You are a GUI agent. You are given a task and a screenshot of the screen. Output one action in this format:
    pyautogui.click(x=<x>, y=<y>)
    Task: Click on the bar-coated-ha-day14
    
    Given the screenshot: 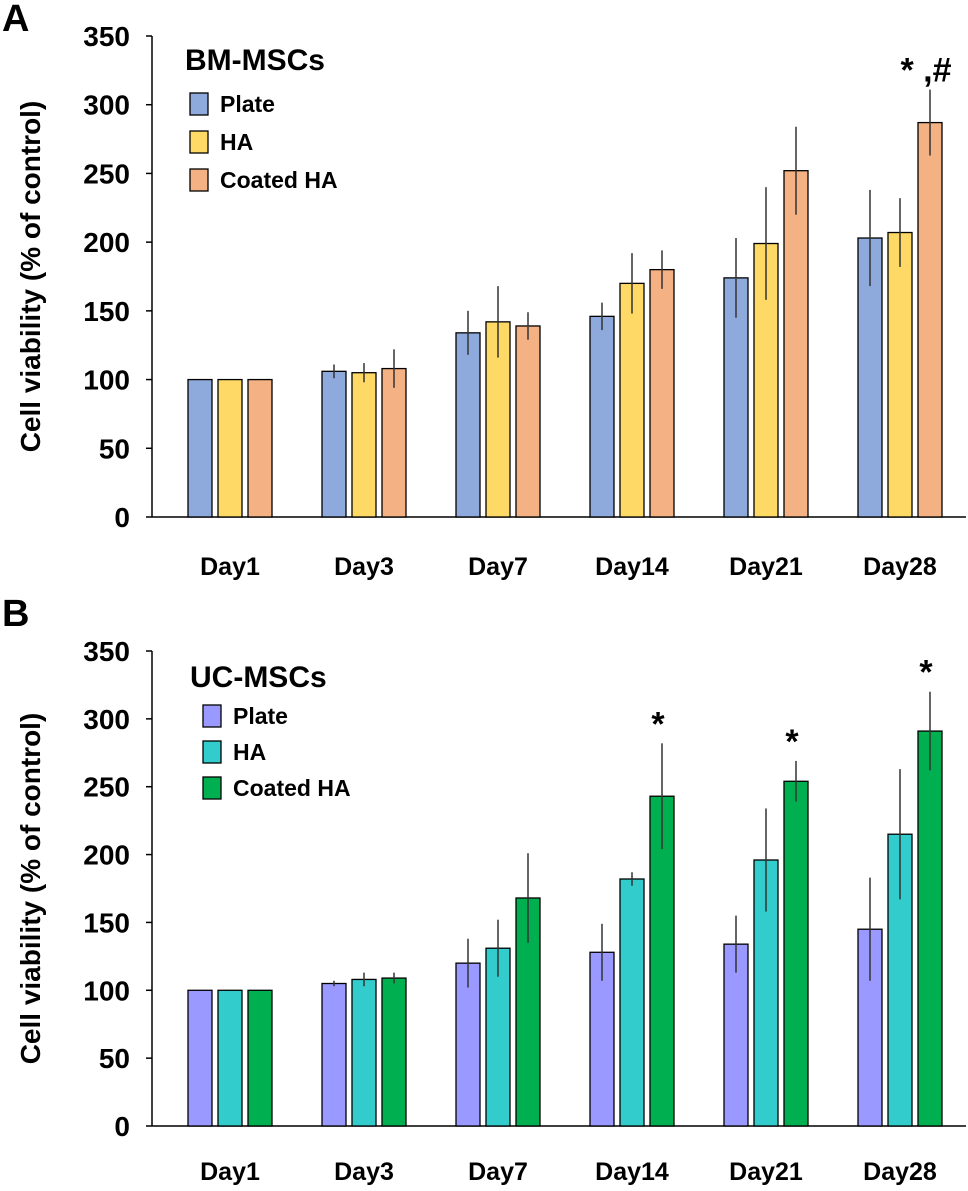 What is the action you would take?
    pyautogui.click(x=662, y=393)
    